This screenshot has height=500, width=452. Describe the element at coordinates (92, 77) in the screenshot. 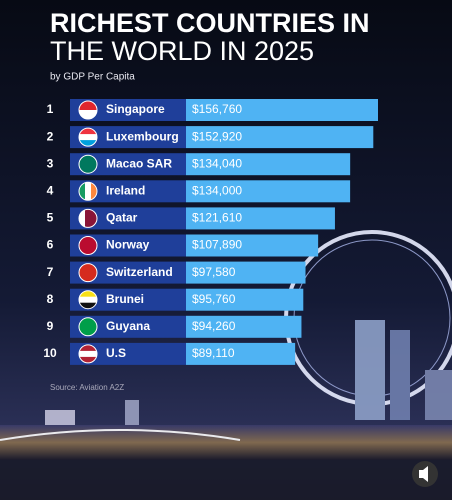

I see `subtitle: by GDP Per Capita` at that location.